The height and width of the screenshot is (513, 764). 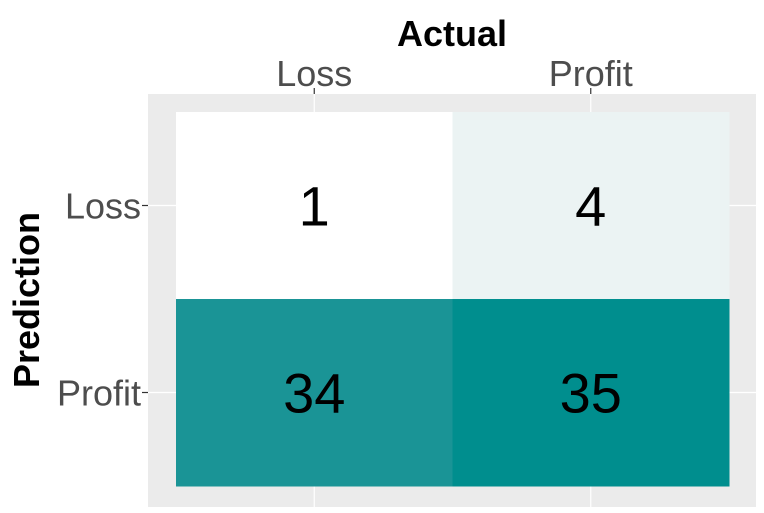 I want to click on y-axis-ticks: Loss Profit, so click(x=102, y=300).